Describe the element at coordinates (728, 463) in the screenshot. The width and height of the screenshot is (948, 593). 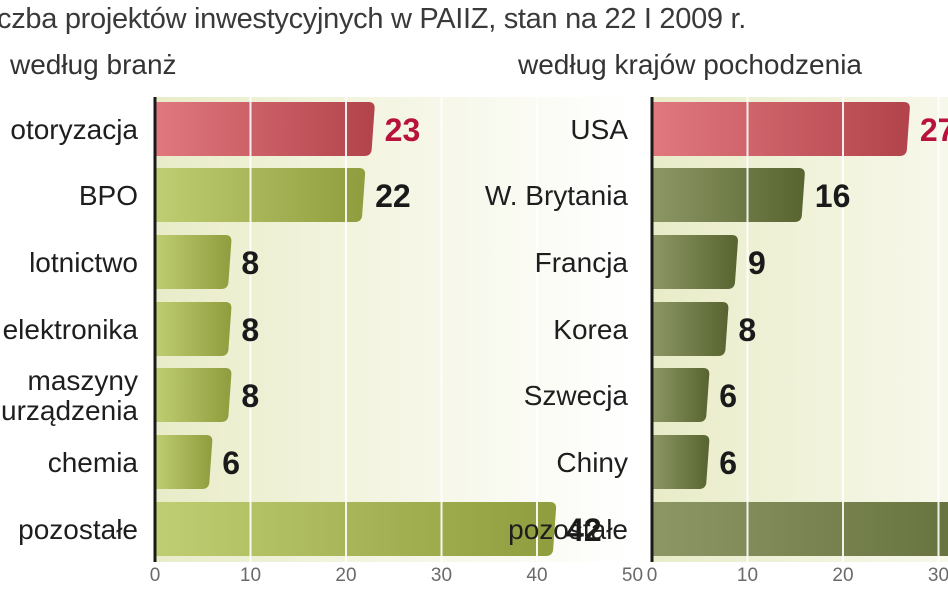
I see `right-value-label-5: 6` at that location.